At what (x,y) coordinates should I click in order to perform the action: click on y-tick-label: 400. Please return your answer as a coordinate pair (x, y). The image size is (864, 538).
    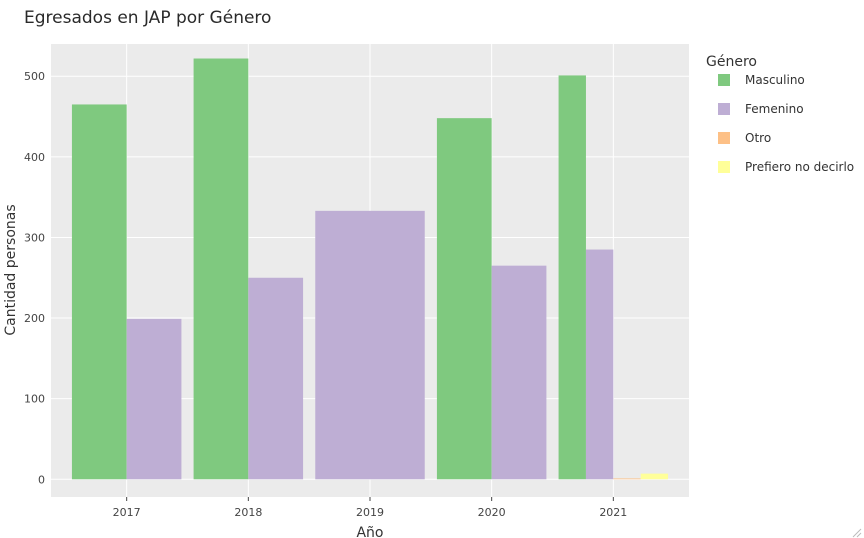
    Looking at the image, I should click on (34, 157).